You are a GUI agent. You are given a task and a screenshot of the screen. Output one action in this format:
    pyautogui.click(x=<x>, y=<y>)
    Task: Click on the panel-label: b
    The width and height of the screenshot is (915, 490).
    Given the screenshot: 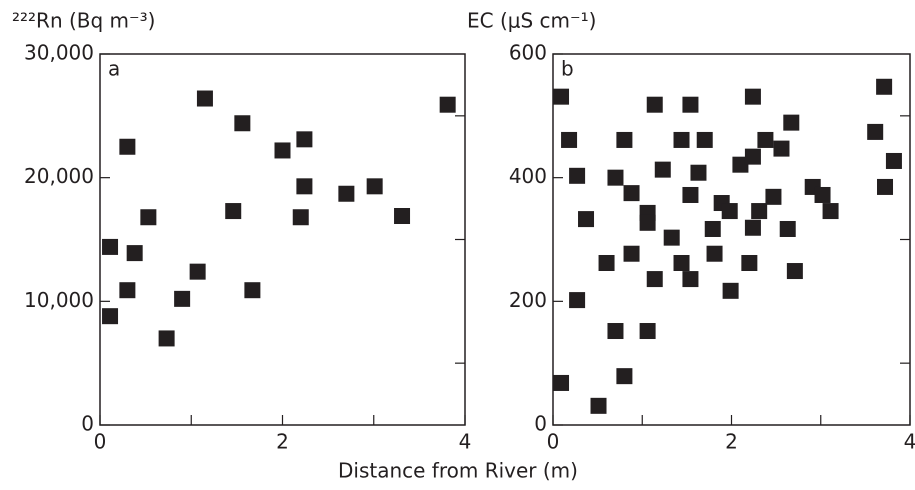 What is the action you would take?
    pyautogui.click(x=567, y=69)
    